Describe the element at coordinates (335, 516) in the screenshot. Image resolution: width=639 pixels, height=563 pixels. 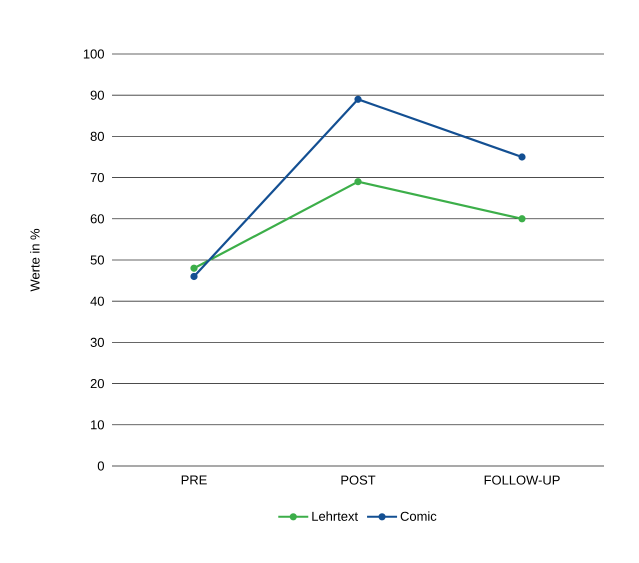
I see `legend-label: Lehrtext` at that location.